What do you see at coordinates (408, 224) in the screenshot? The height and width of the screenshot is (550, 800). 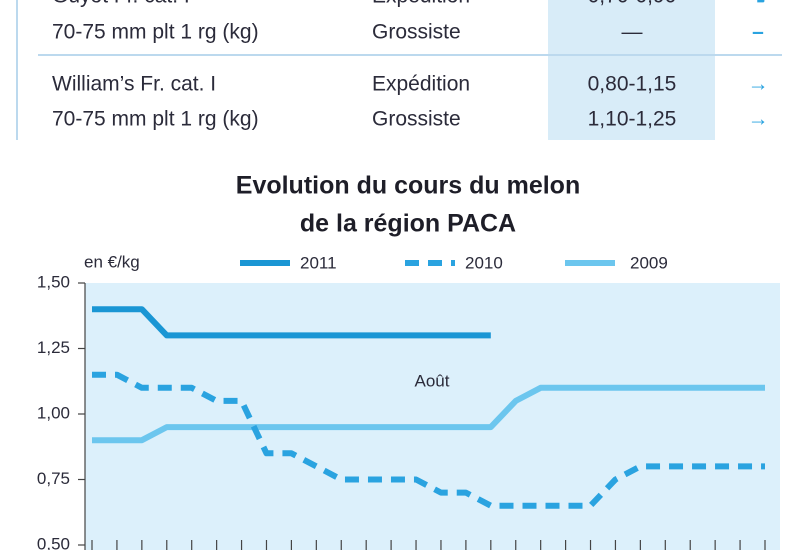 I see `chart-title: de la région PACA` at bounding box center [408, 224].